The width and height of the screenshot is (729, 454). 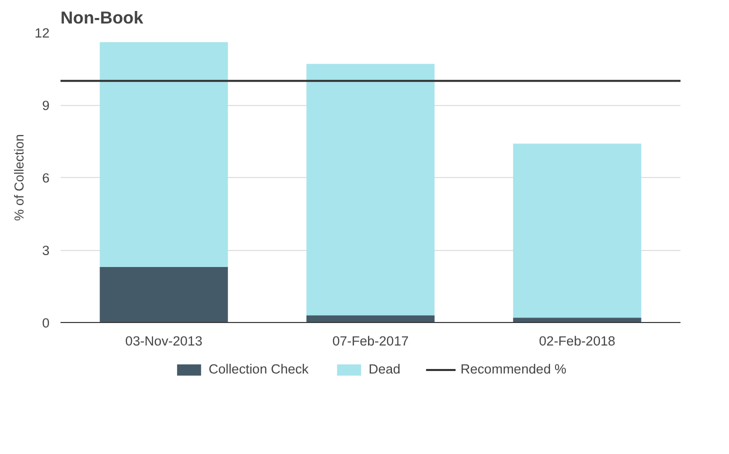 I want to click on y-tick-label: 3, so click(x=46, y=250).